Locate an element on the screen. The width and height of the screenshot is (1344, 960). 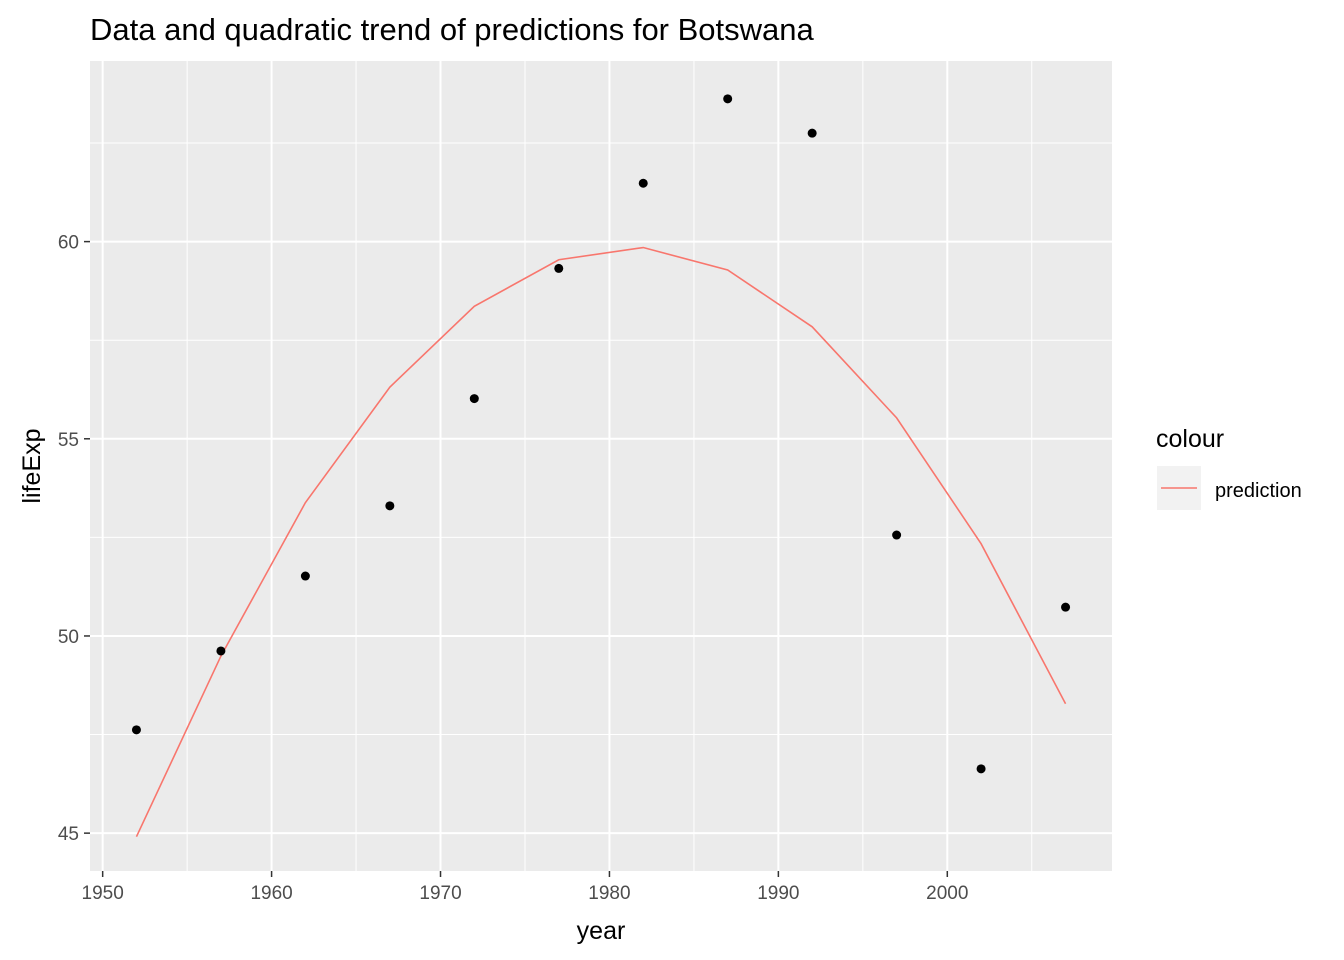
legend: colour prediction is located at coordinates (1229, 467).